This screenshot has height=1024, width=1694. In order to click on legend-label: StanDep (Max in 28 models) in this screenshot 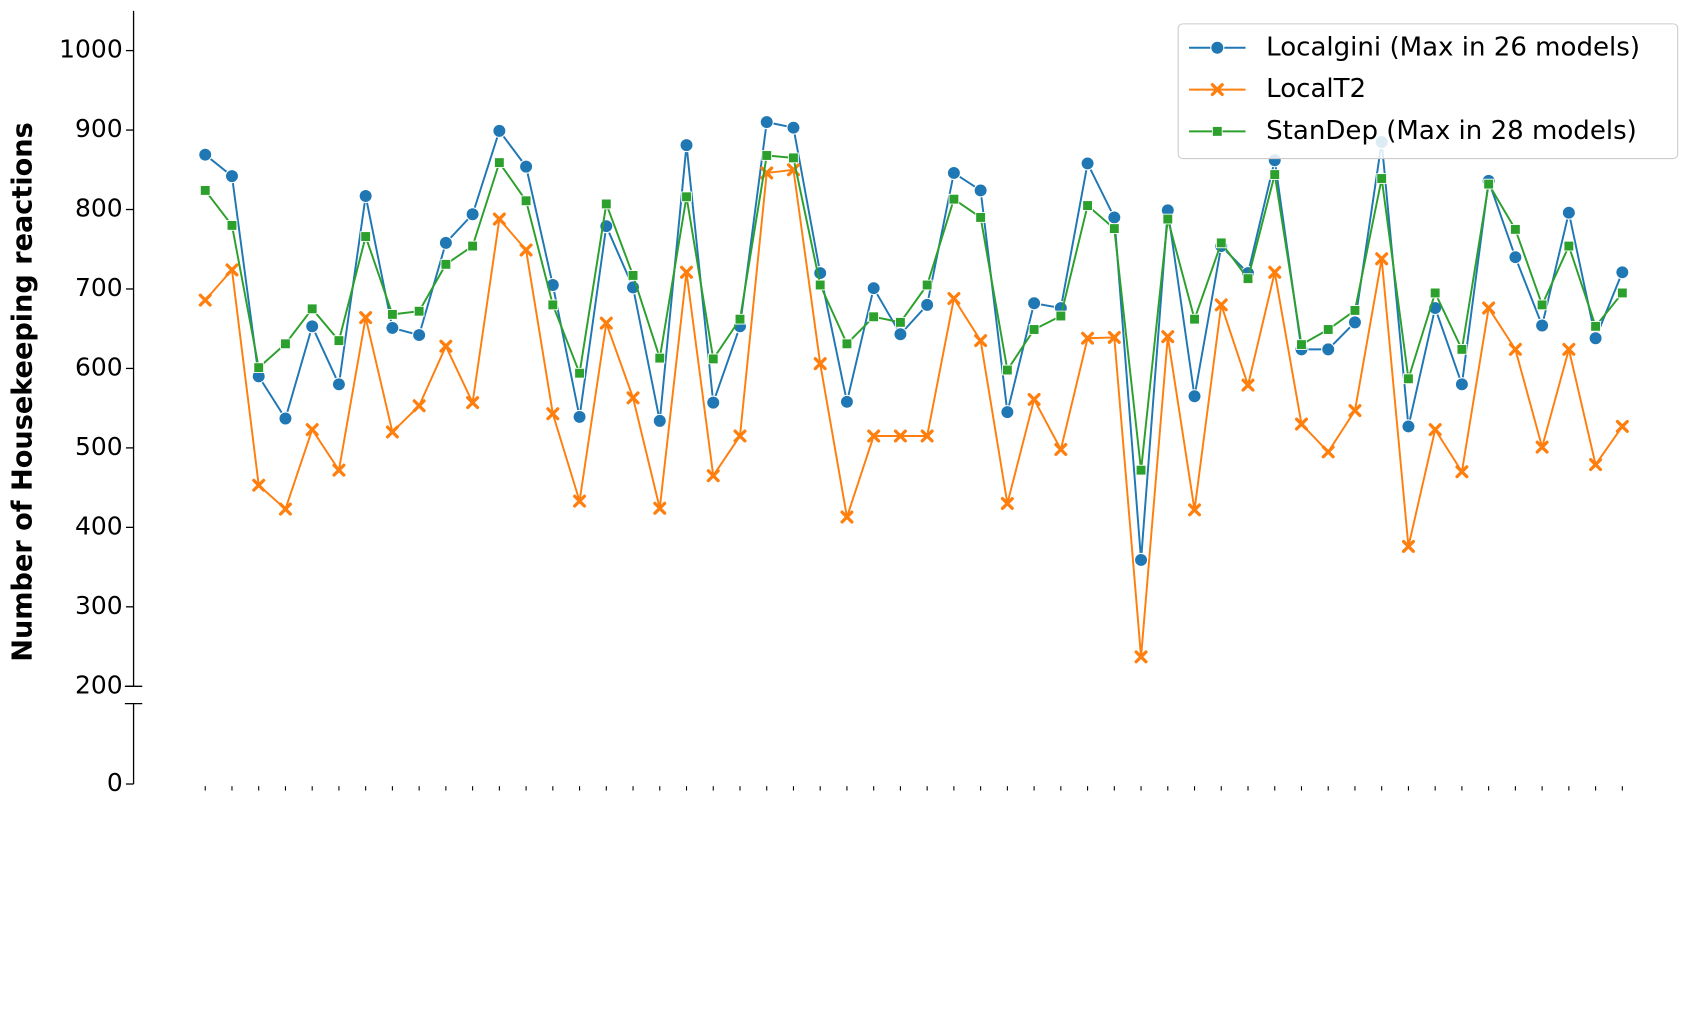, I will do `click(1451, 131)`.